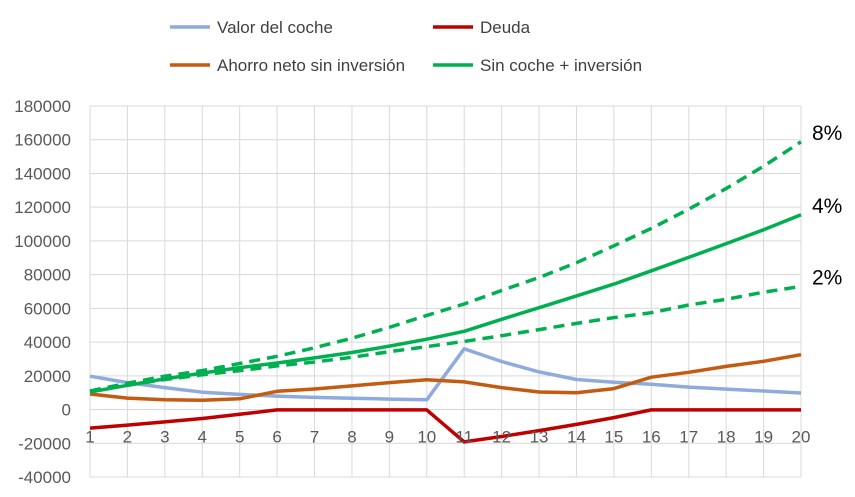 The width and height of the screenshot is (855, 497). I want to click on y-tick-label: 120000, so click(42, 207).